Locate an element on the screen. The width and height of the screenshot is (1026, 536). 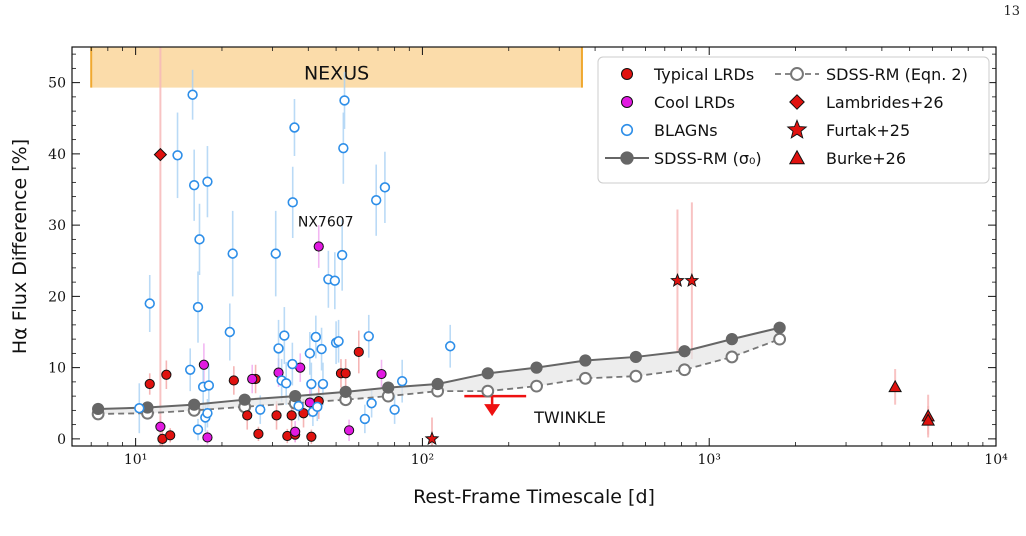
legend-sdss-rm-label: SDSS-RM (σ₀) is located at coordinates (708, 158).